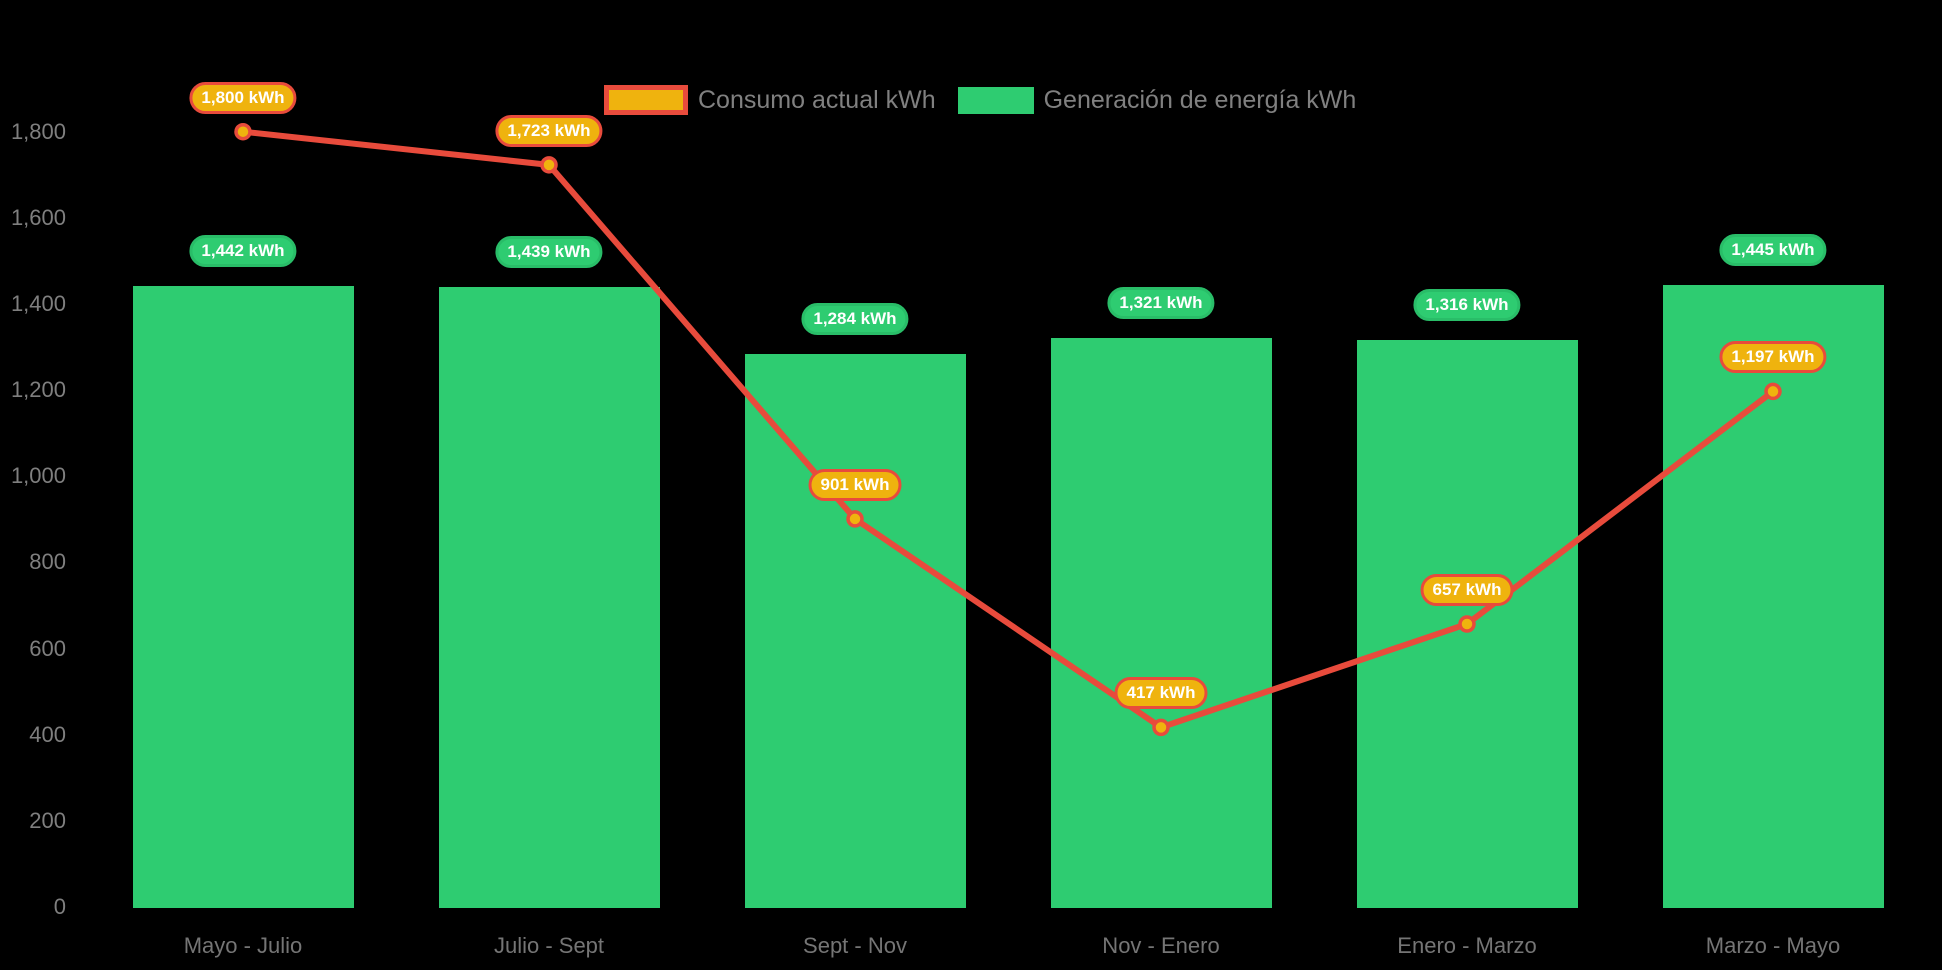  I want to click on x-axis-category-label: Nov - Enero, so click(1161, 945).